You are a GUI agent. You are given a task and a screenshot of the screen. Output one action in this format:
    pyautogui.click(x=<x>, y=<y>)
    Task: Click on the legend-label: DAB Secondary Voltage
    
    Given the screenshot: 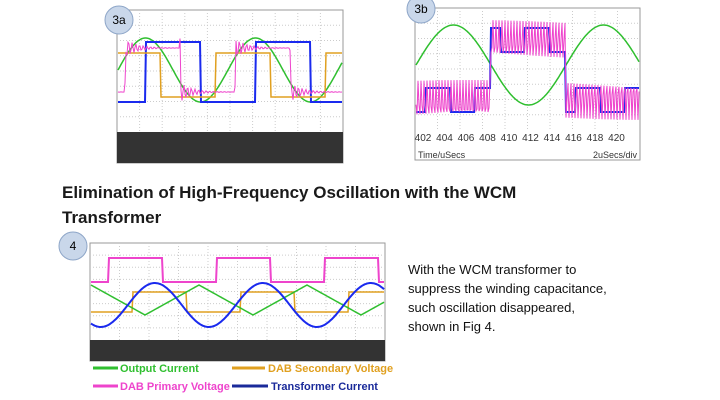 What is the action you would take?
    pyautogui.click(x=330, y=369)
    